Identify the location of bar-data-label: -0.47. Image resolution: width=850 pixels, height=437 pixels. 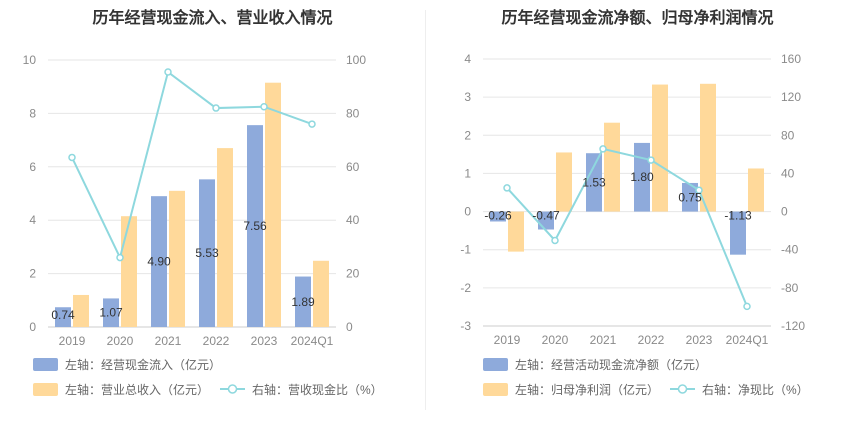
(546, 216).